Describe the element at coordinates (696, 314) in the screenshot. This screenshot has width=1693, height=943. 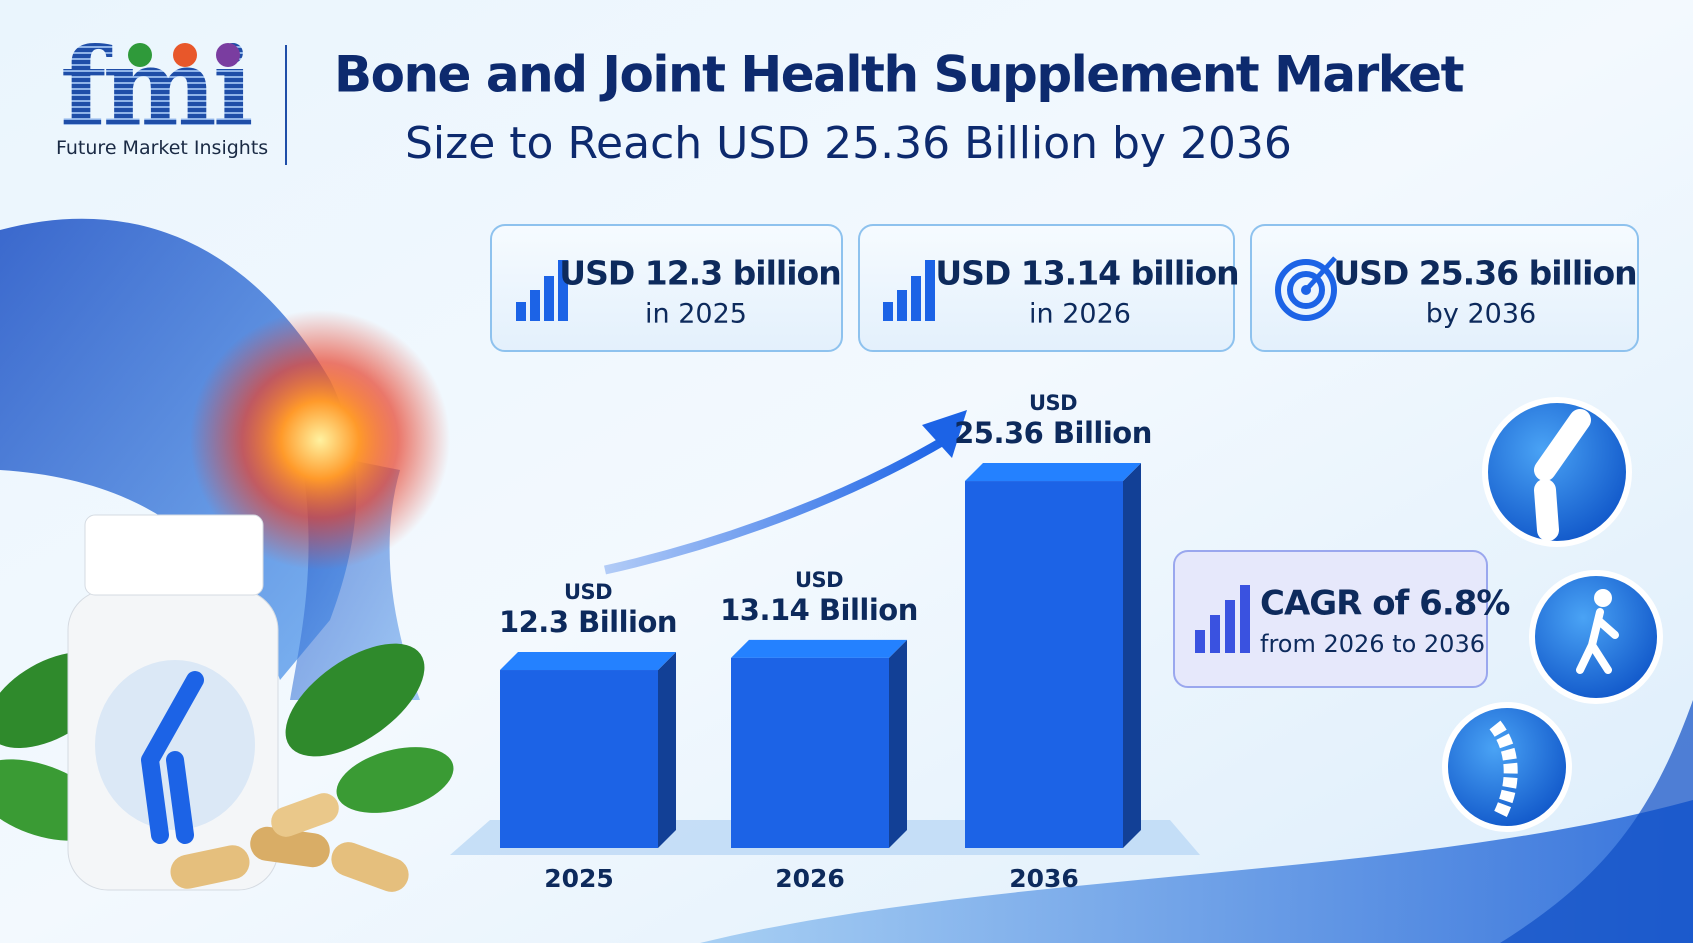
I see `stat-caption: in 2025` at that location.